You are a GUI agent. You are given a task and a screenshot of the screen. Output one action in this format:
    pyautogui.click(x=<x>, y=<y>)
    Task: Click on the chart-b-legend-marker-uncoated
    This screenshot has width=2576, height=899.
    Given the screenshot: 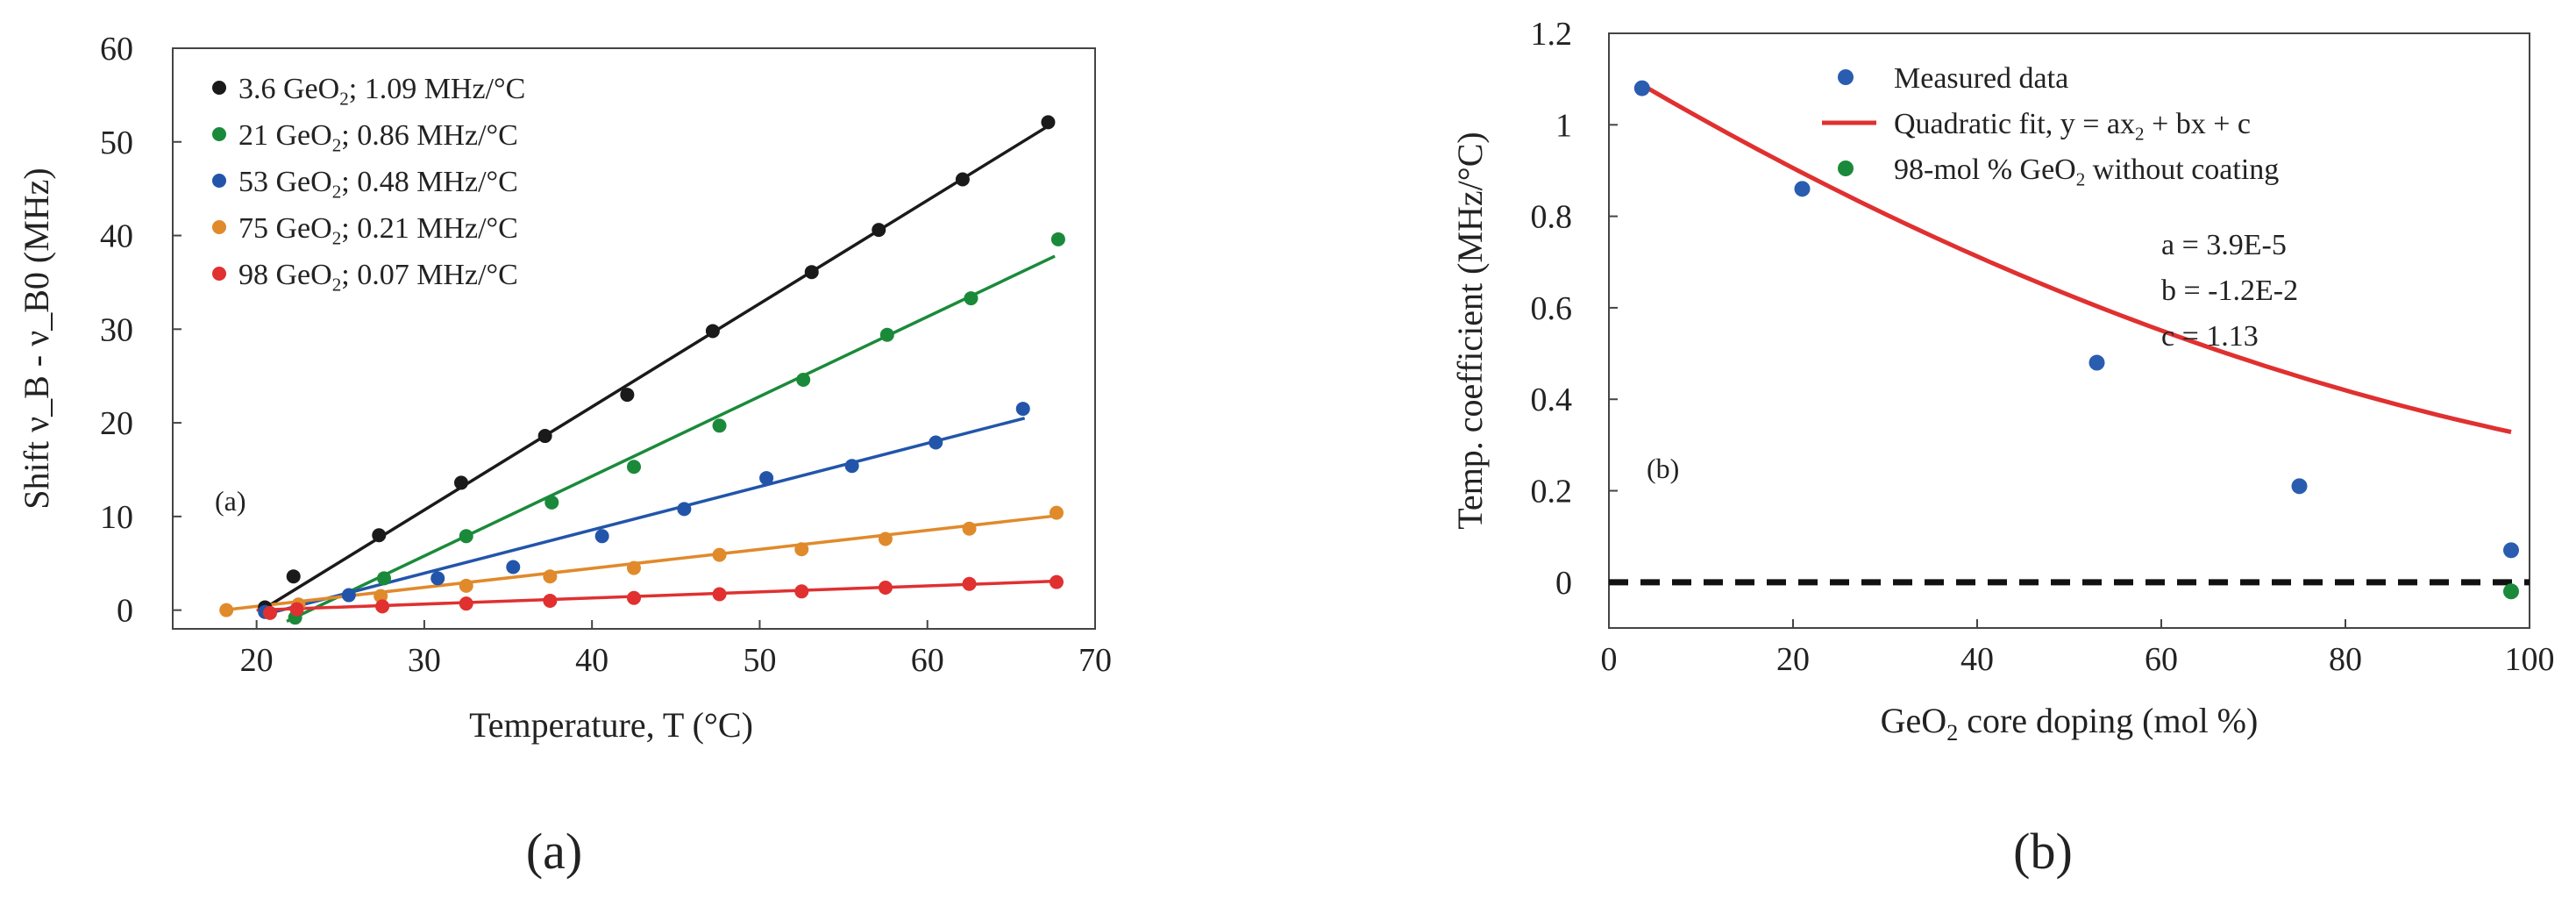 What is the action you would take?
    pyautogui.click(x=1846, y=168)
    